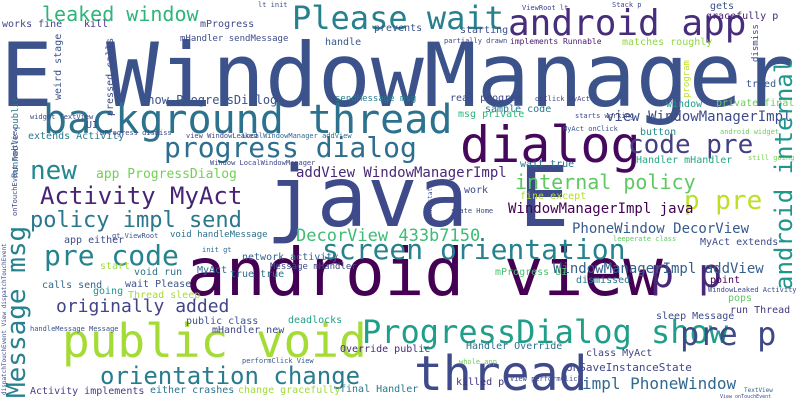 The width and height of the screenshot is (800, 400). Describe the element at coordinates (553, 196) in the screenshot. I see `word-fine-except: fine except` at that location.